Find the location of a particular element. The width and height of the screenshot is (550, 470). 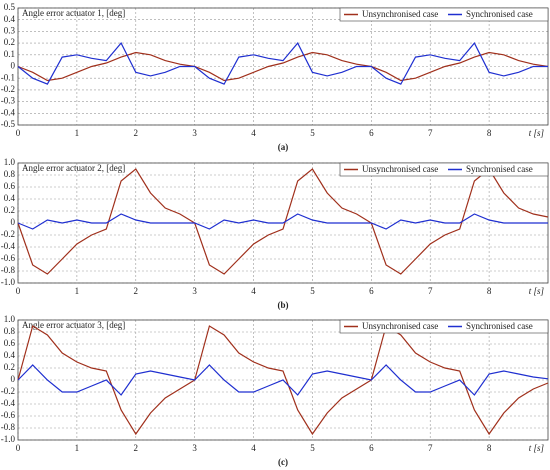

panel-label: (b) is located at coordinates (283, 305).